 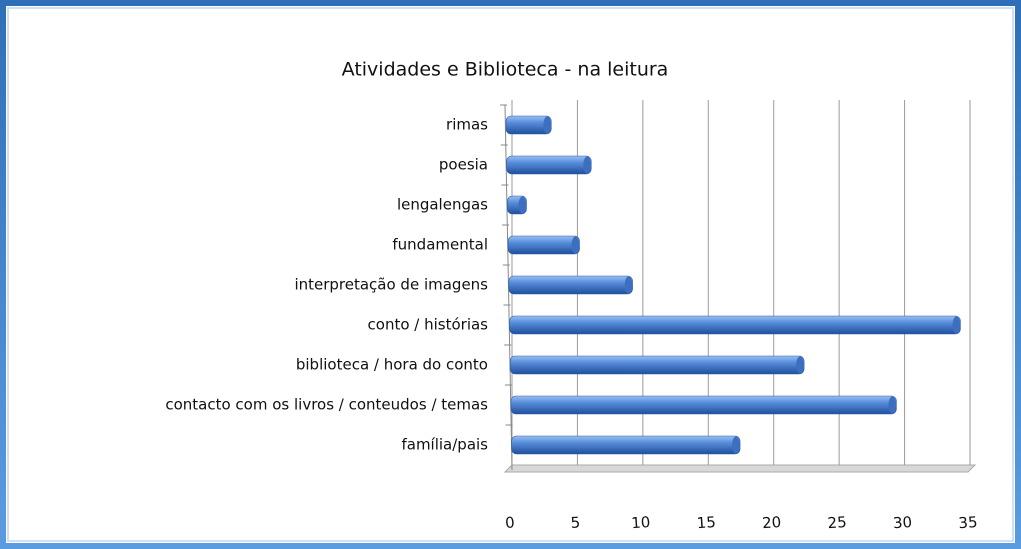 I want to click on floor, so click(x=740, y=468).